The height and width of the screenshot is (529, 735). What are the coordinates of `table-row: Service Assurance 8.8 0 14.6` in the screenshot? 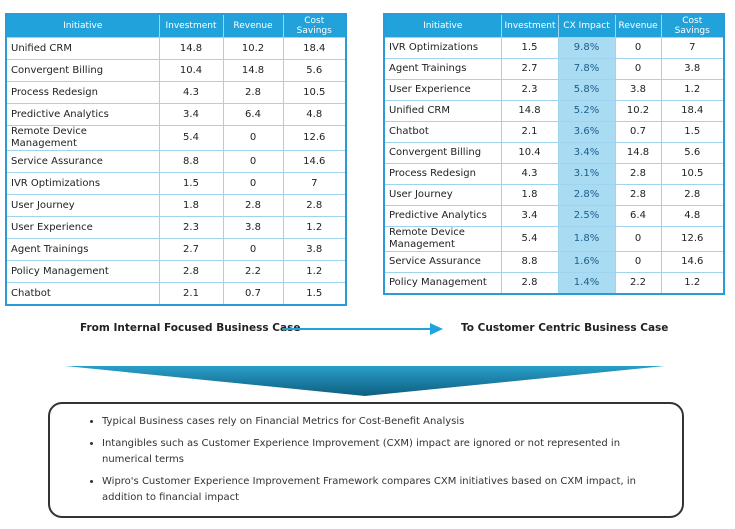 It's located at (176, 161).